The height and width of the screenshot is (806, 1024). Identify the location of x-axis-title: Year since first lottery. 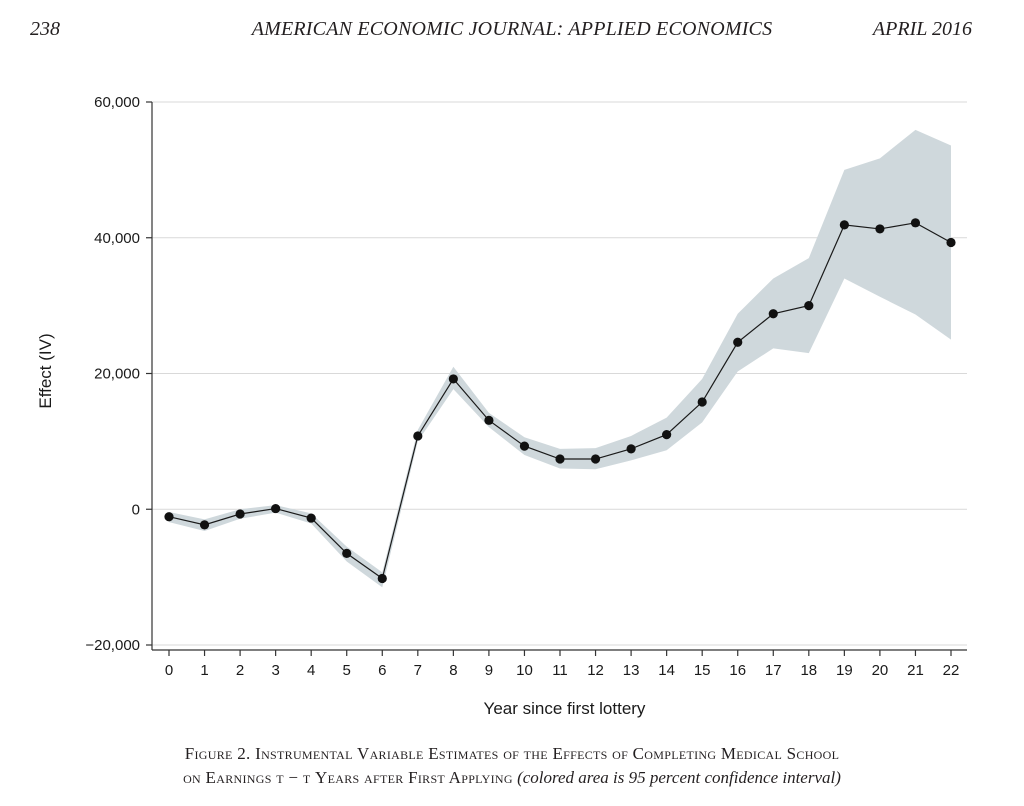
(565, 708).